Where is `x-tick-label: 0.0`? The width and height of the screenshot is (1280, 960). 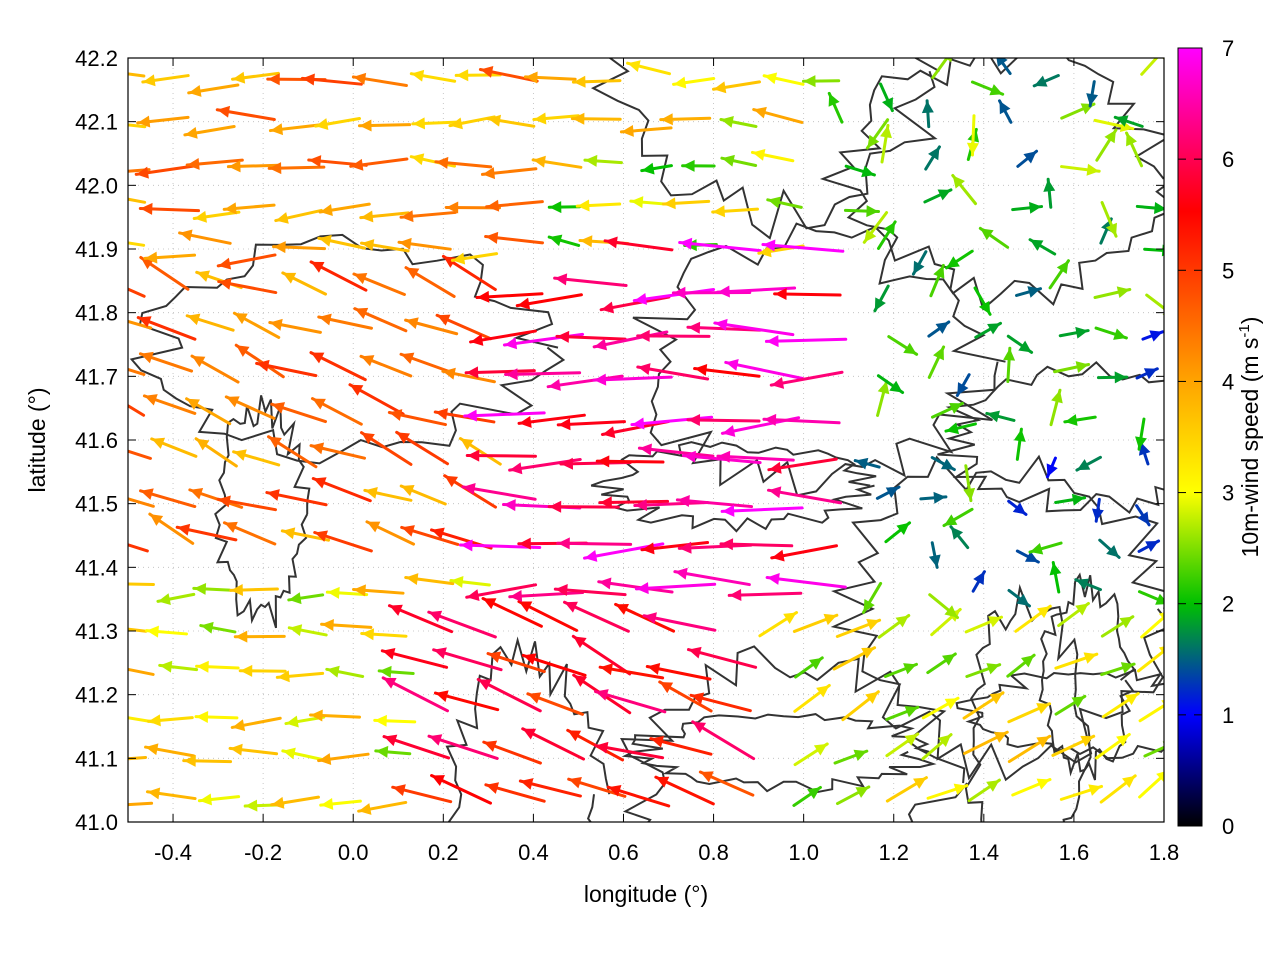
x-tick-label: 0.0 is located at coordinates (353, 852).